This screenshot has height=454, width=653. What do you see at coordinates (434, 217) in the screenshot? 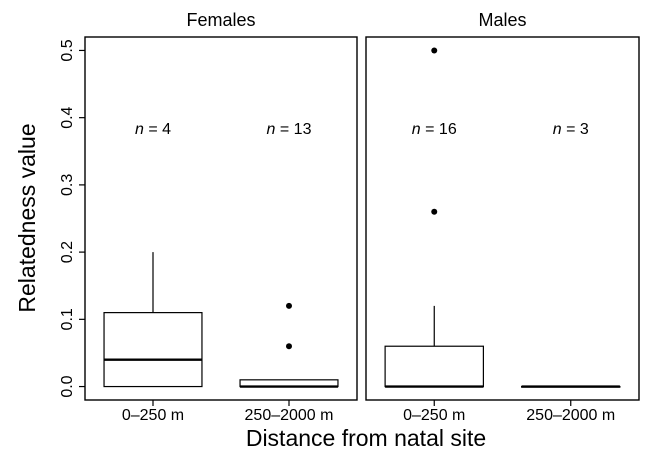
I see `box-group: n = 16` at bounding box center [434, 217].